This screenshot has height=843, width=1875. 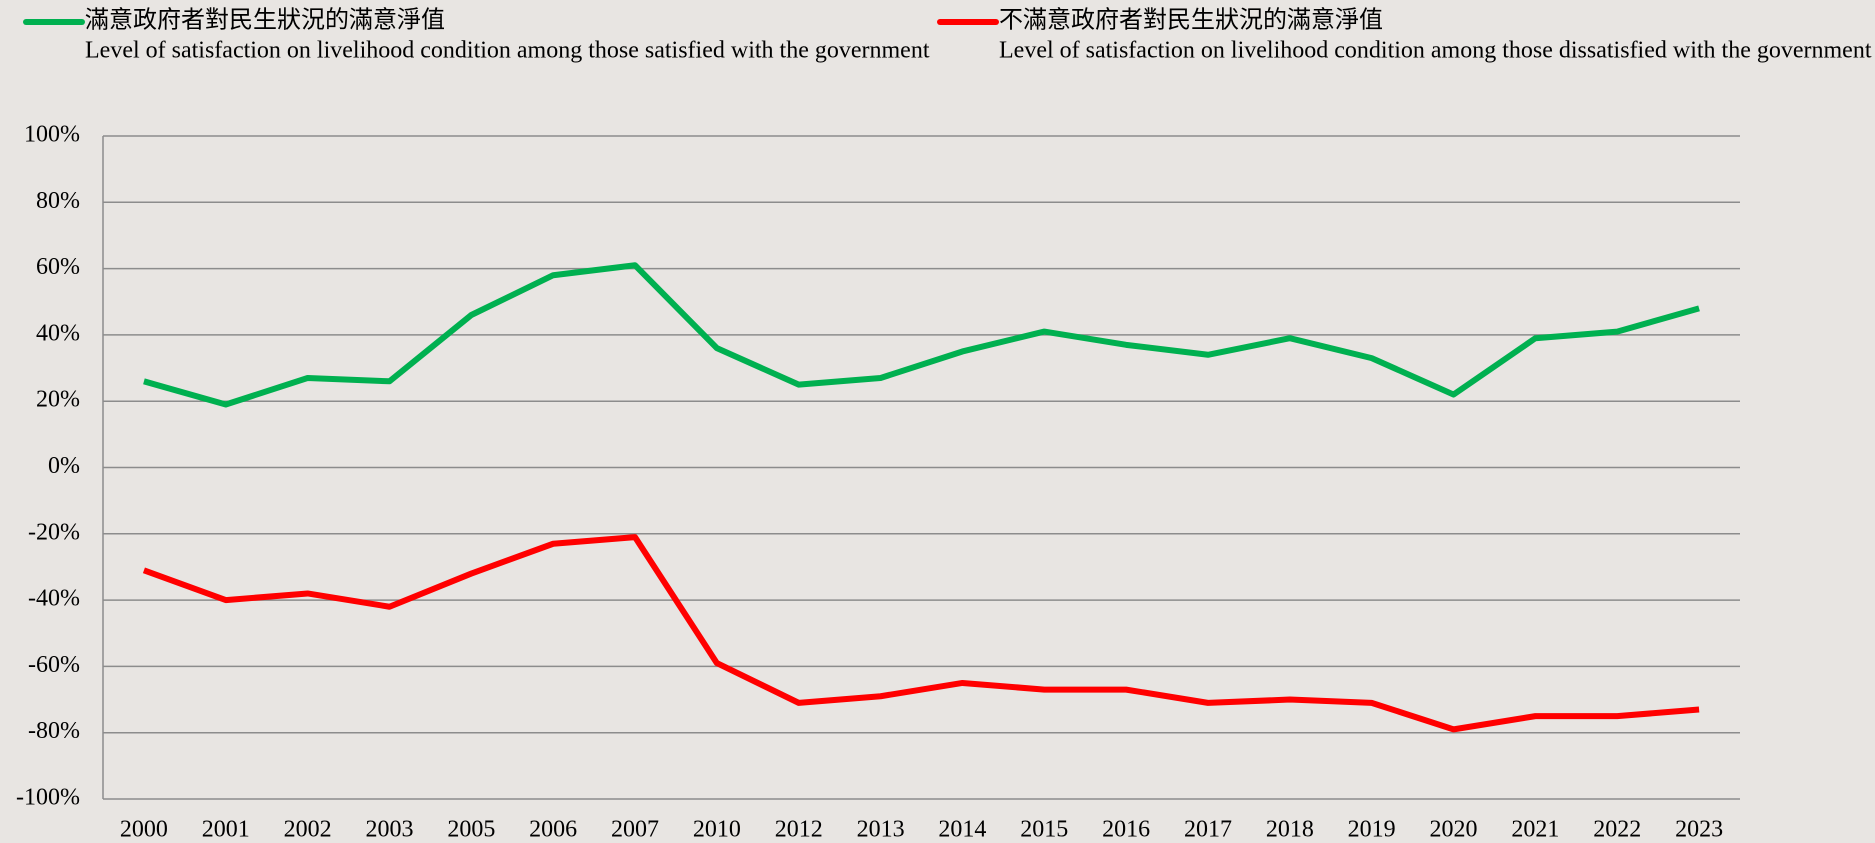 What do you see at coordinates (553, 830) in the screenshot?
I see `x-tick-label: 2006` at bounding box center [553, 830].